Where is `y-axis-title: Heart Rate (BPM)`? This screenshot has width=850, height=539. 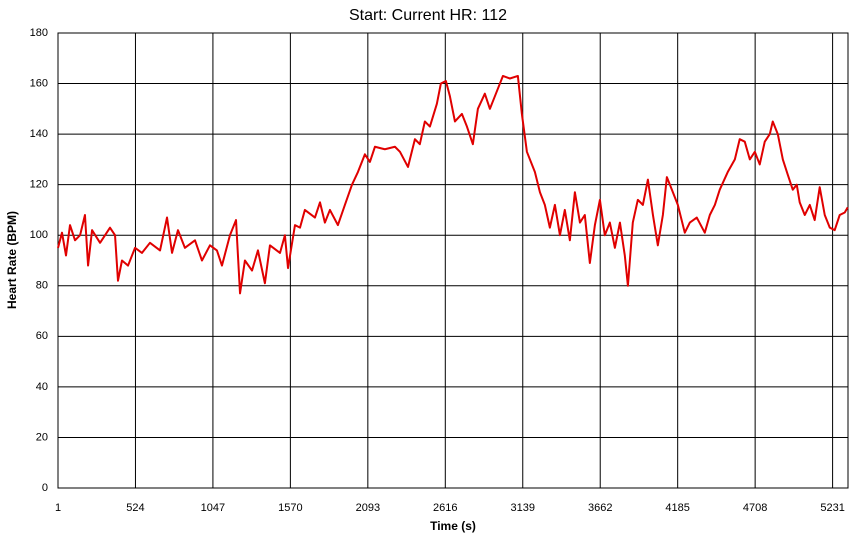 y-axis-title: Heart Rate (BPM) is located at coordinates (12, 260).